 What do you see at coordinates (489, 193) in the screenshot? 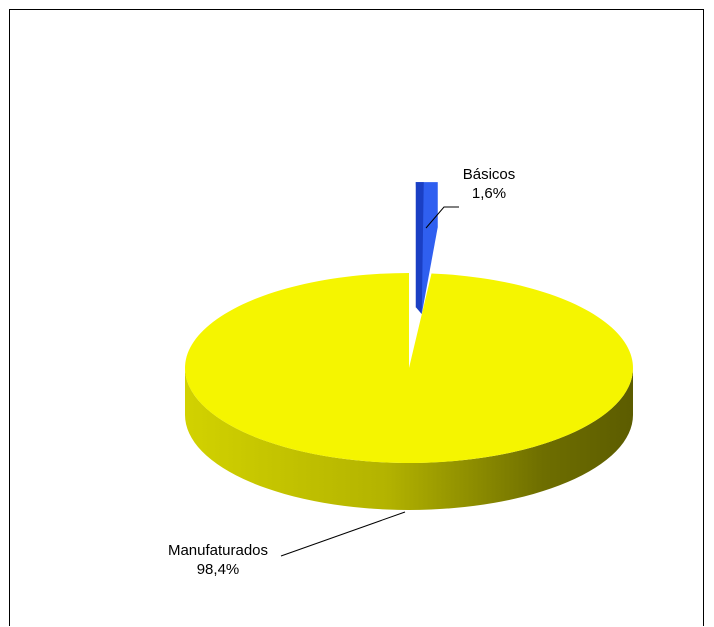
I see `slice-value-basicos: 1,6%` at bounding box center [489, 193].